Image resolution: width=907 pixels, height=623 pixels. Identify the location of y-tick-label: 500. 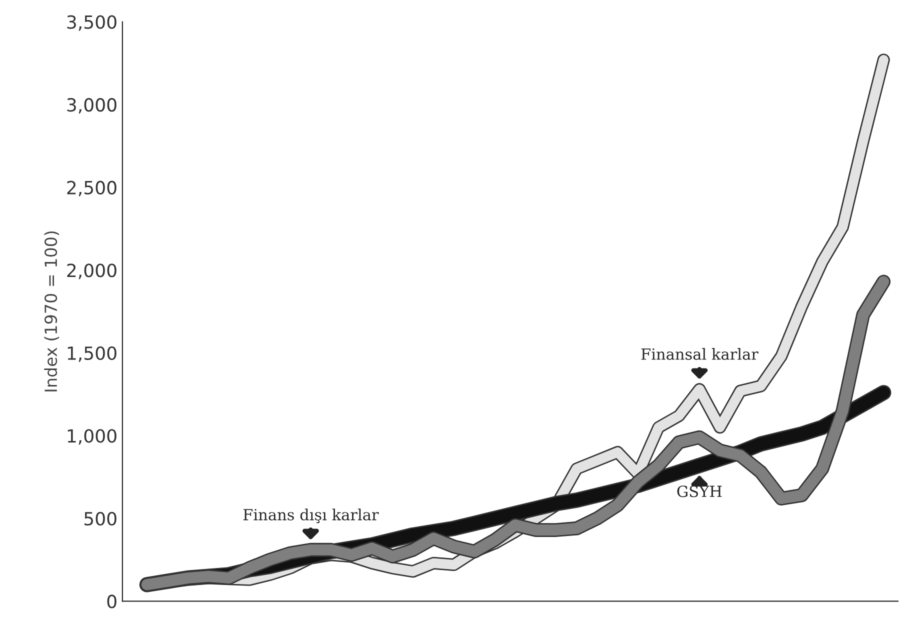
(100, 519).